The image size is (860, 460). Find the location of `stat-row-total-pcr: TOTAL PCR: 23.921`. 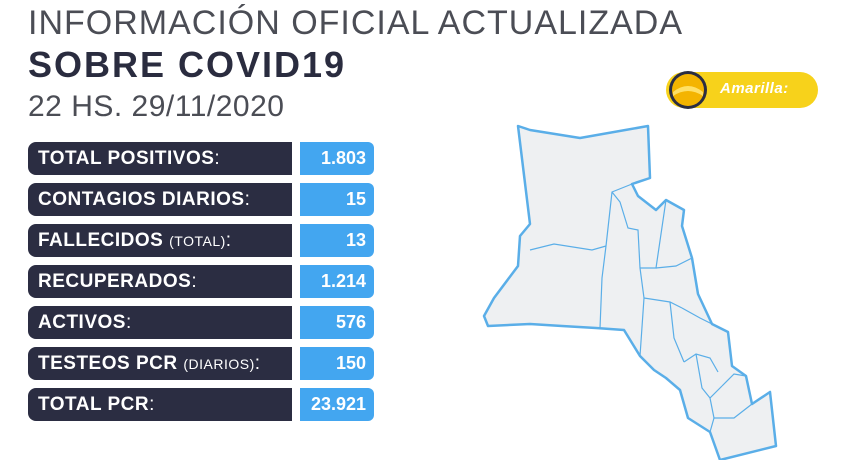

stat-row-total-pcr: TOTAL PCR: 23.921 is located at coordinates (201, 404).